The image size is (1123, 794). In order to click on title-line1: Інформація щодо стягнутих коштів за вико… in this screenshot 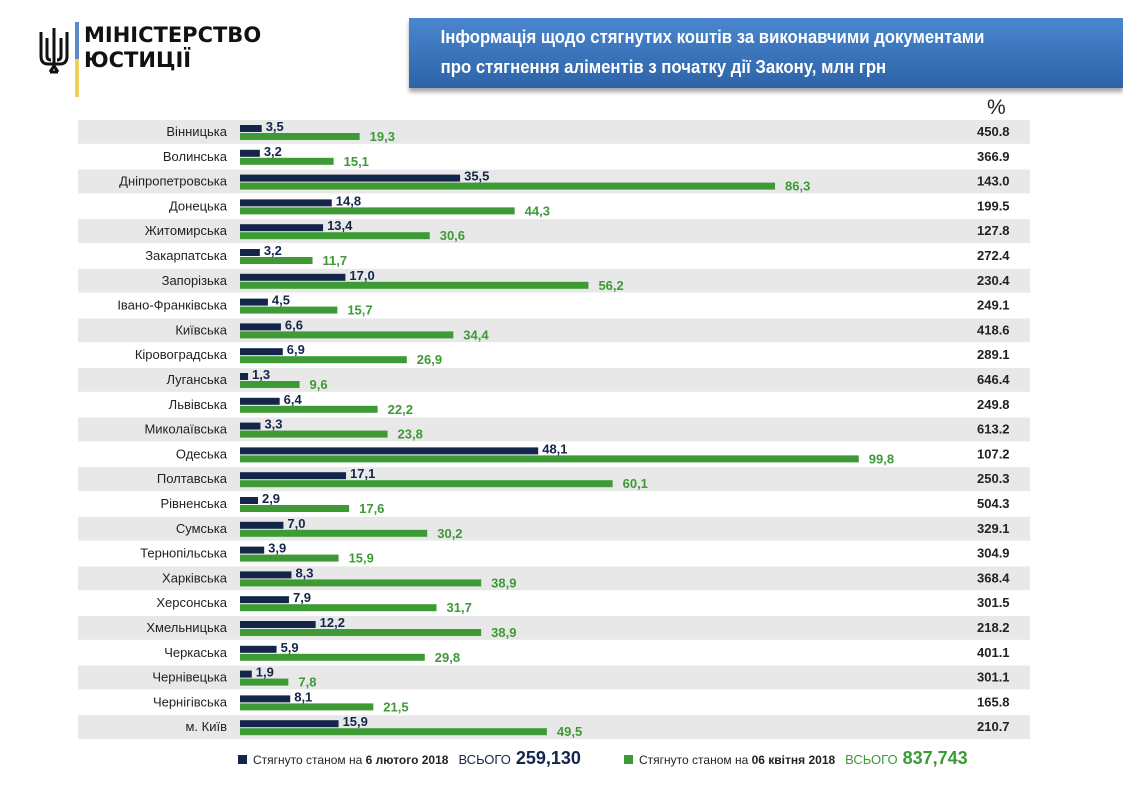, I will do `click(712, 37)`.